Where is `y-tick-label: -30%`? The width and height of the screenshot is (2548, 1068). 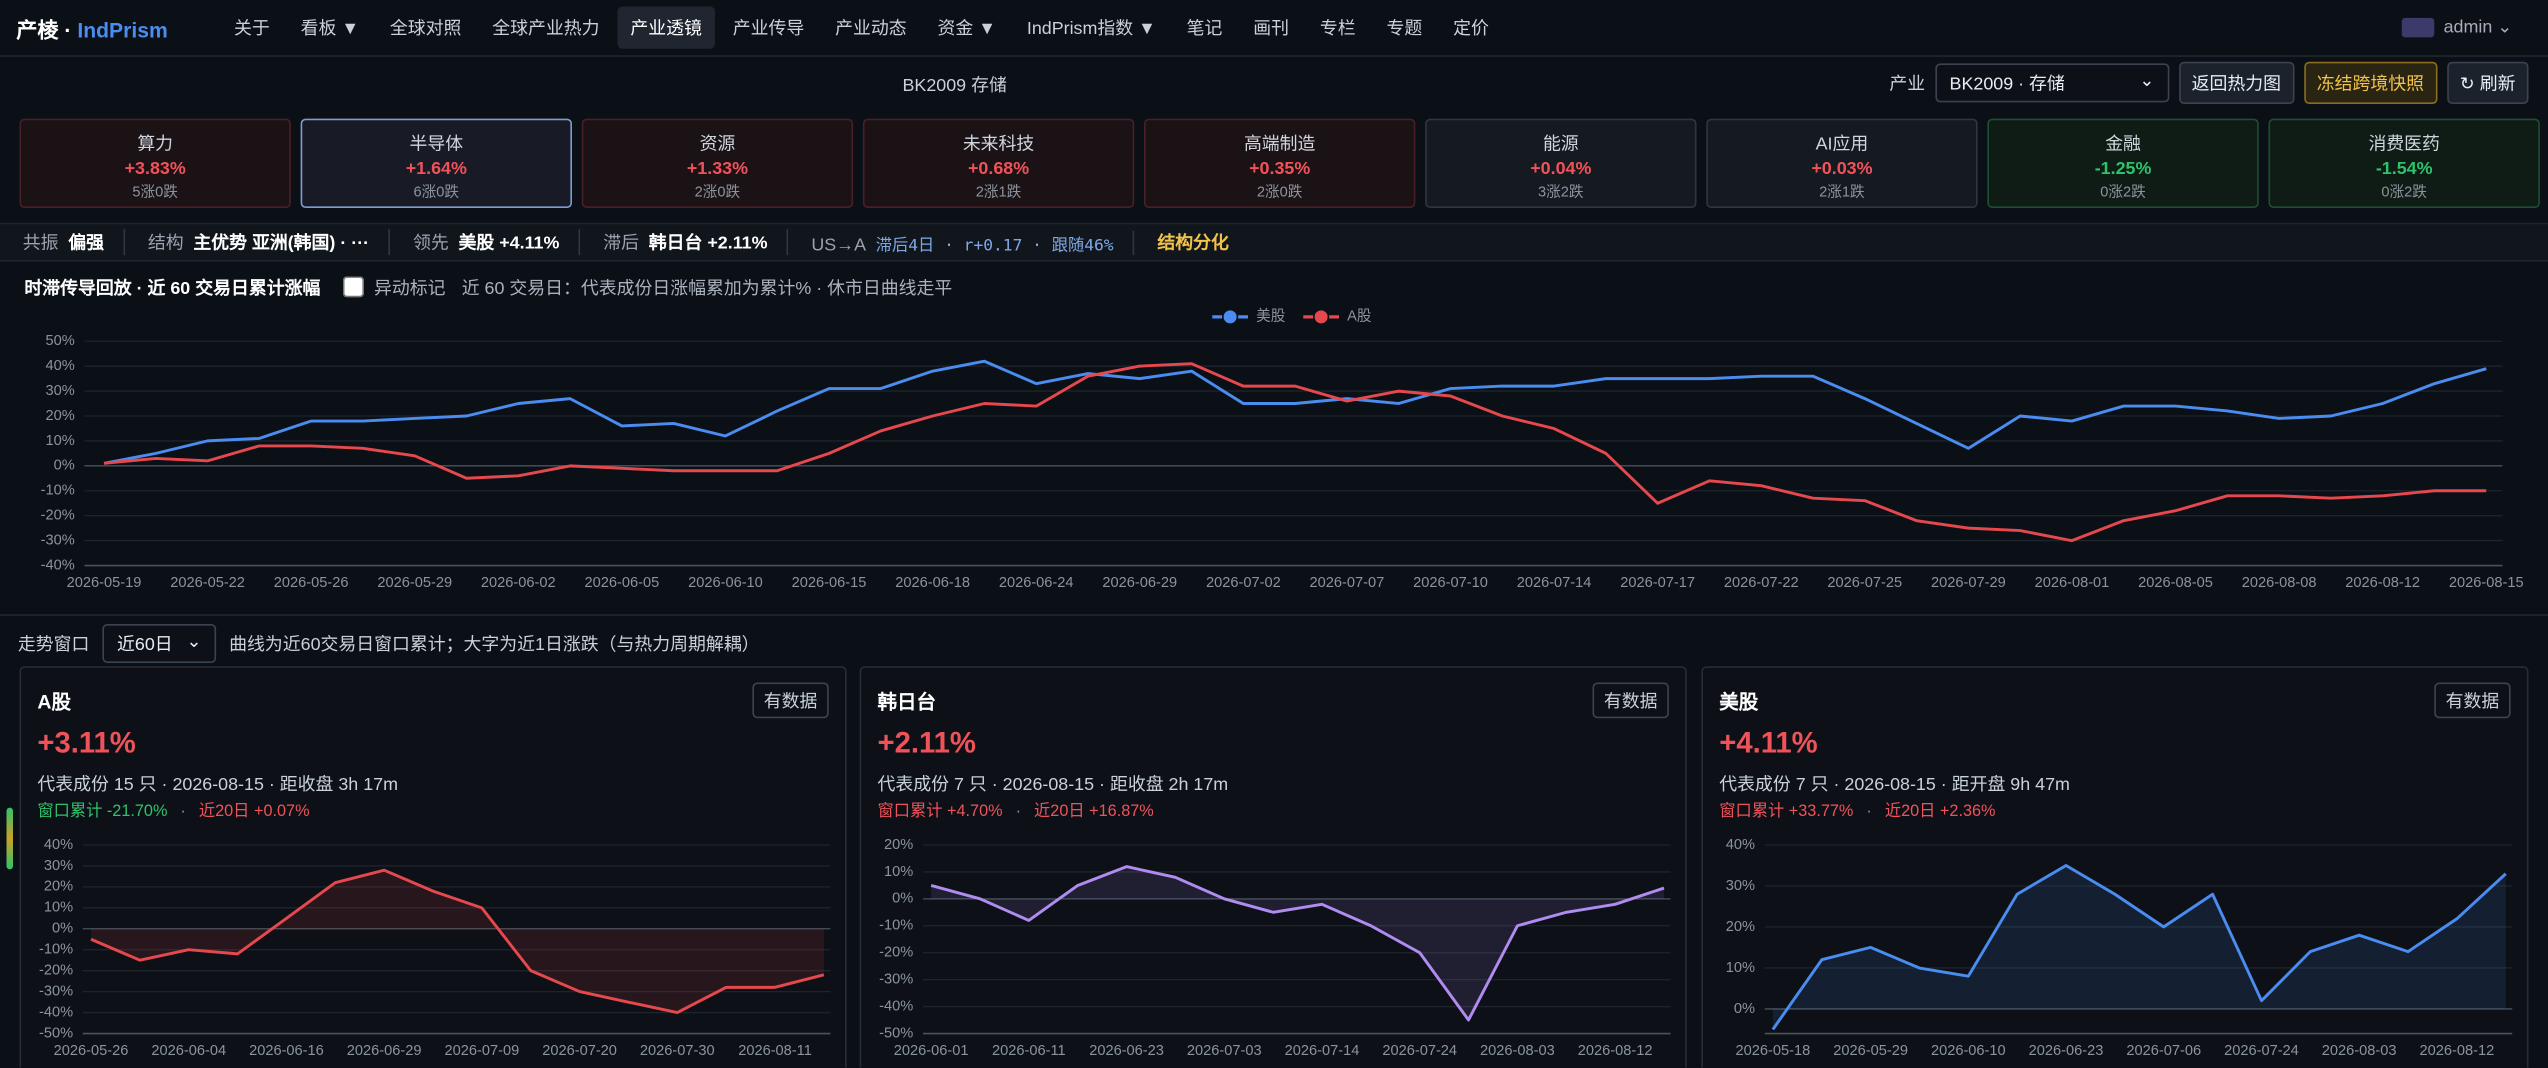 y-tick-label: -30% is located at coordinates (58, 540).